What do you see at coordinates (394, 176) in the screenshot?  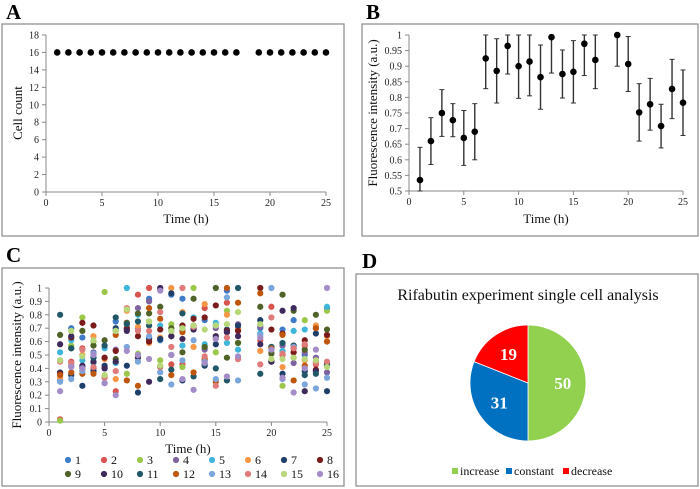 I see `panel-b-y-tick-label: 0.55` at bounding box center [394, 176].